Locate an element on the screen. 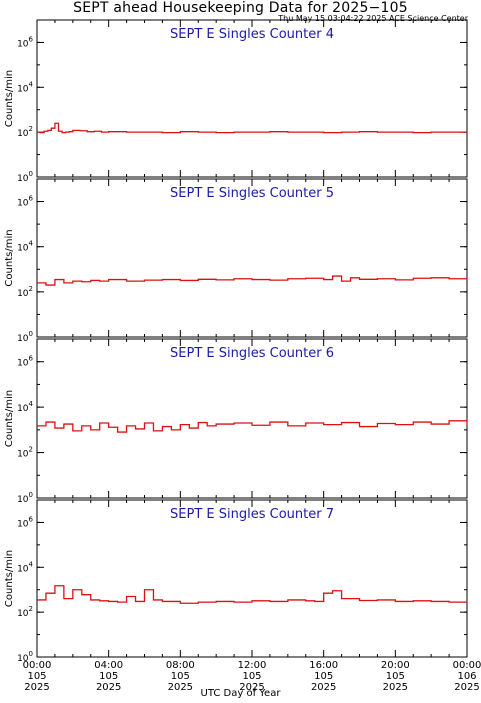  panel-title: SEPT E Singles Counter 7 is located at coordinates (252, 514).